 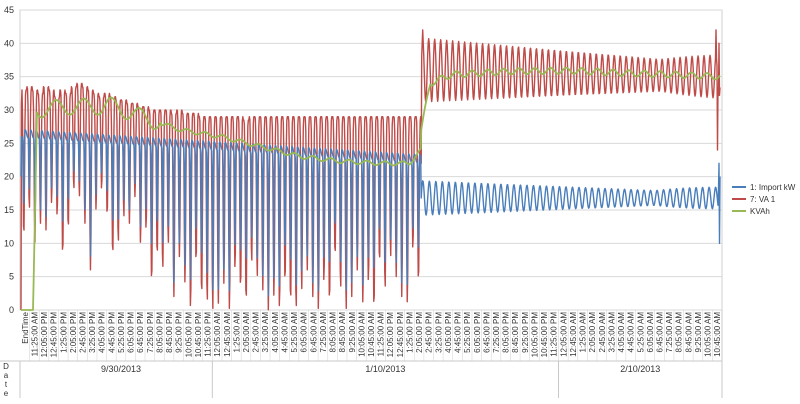 I want to click on y-tick-label: 5, so click(x=11, y=277).